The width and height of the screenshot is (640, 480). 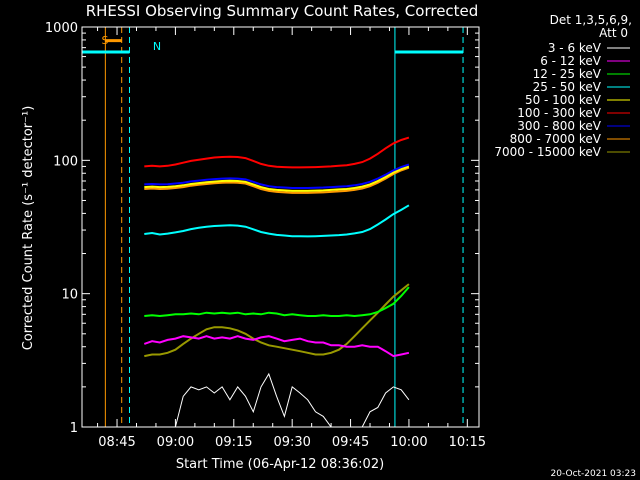 I want to click on series-line-12-to-25kev, so click(x=277, y=302).